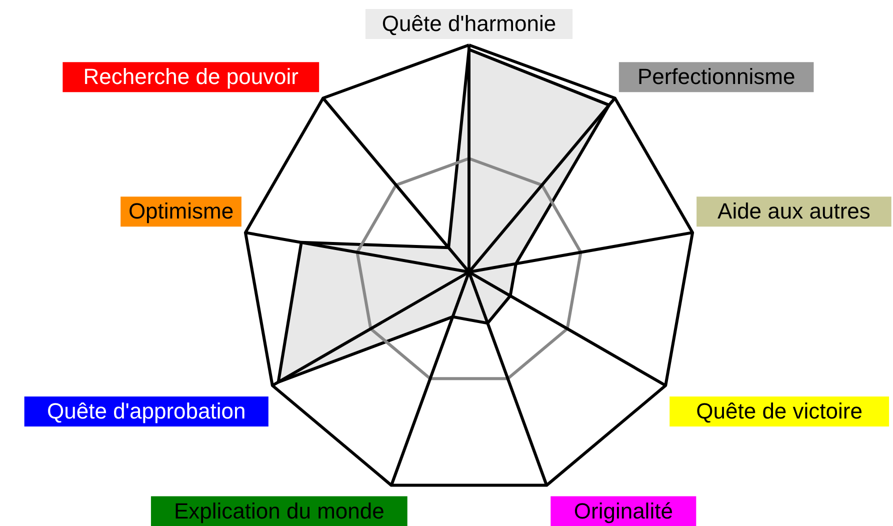  Describe the element at coordinates (794, 211) in the screenshot. I see `spoke-label: Aide aux autres` at that location.